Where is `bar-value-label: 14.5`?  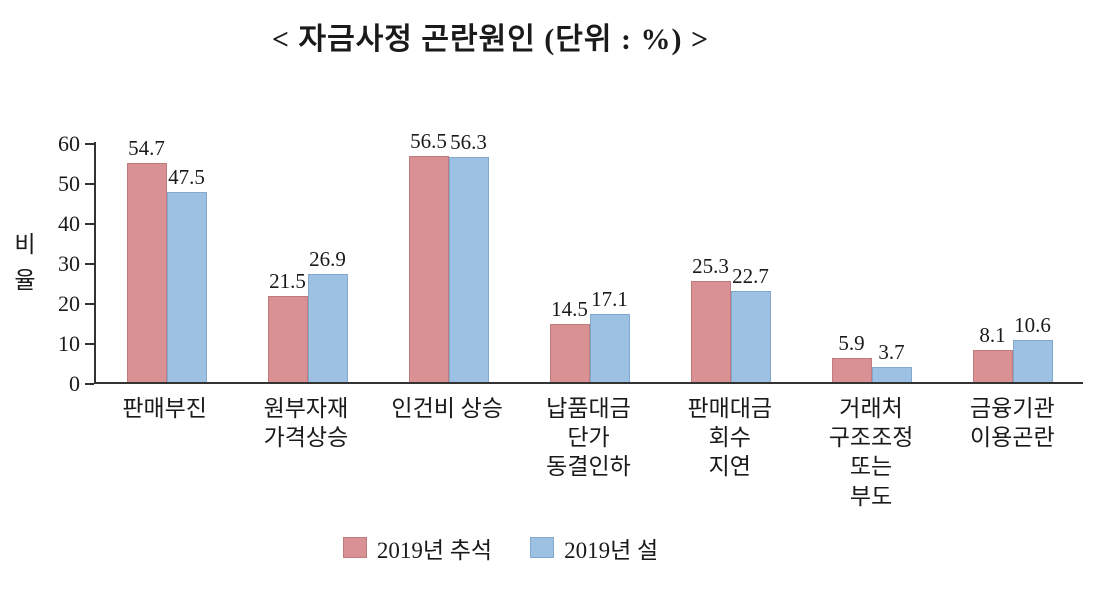
bar-value-label: 14.5 is located at coordinates (569, 309).